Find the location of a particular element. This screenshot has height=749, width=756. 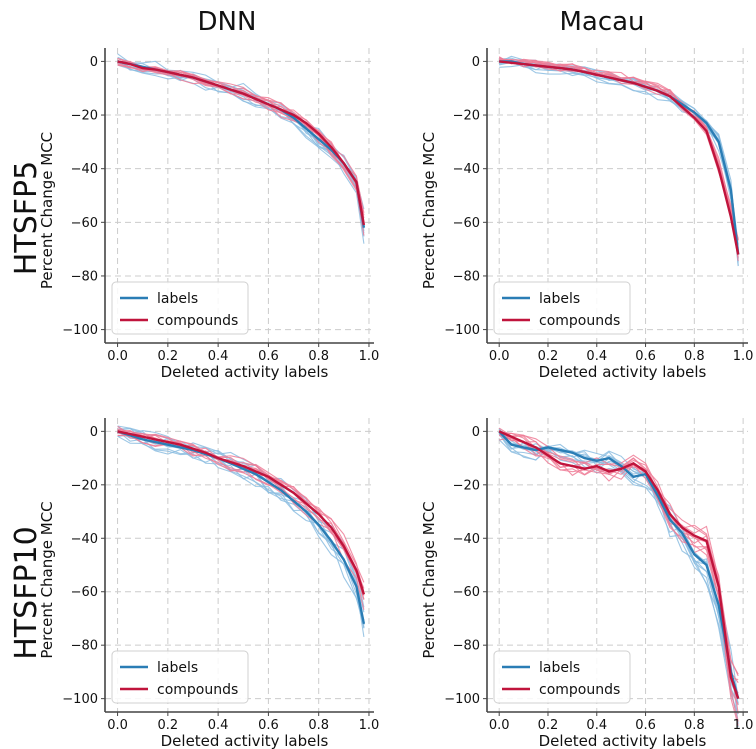

row-title-htsfp10: HTSFP10 is located at coordinates (26, 592).